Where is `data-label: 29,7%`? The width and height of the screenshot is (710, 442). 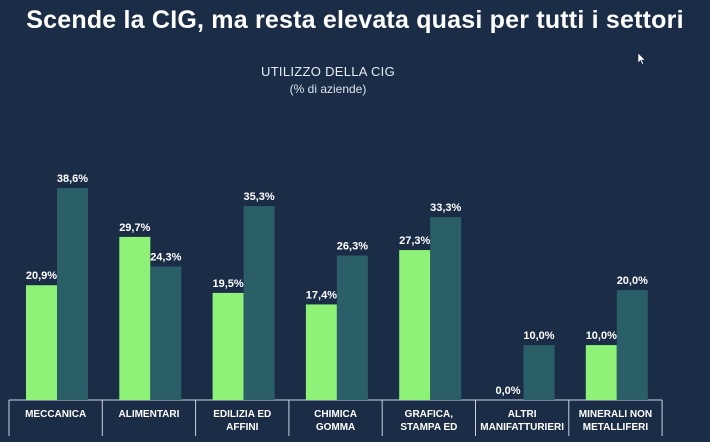 data-label: 29,7% is located at coordinates (134, 228).